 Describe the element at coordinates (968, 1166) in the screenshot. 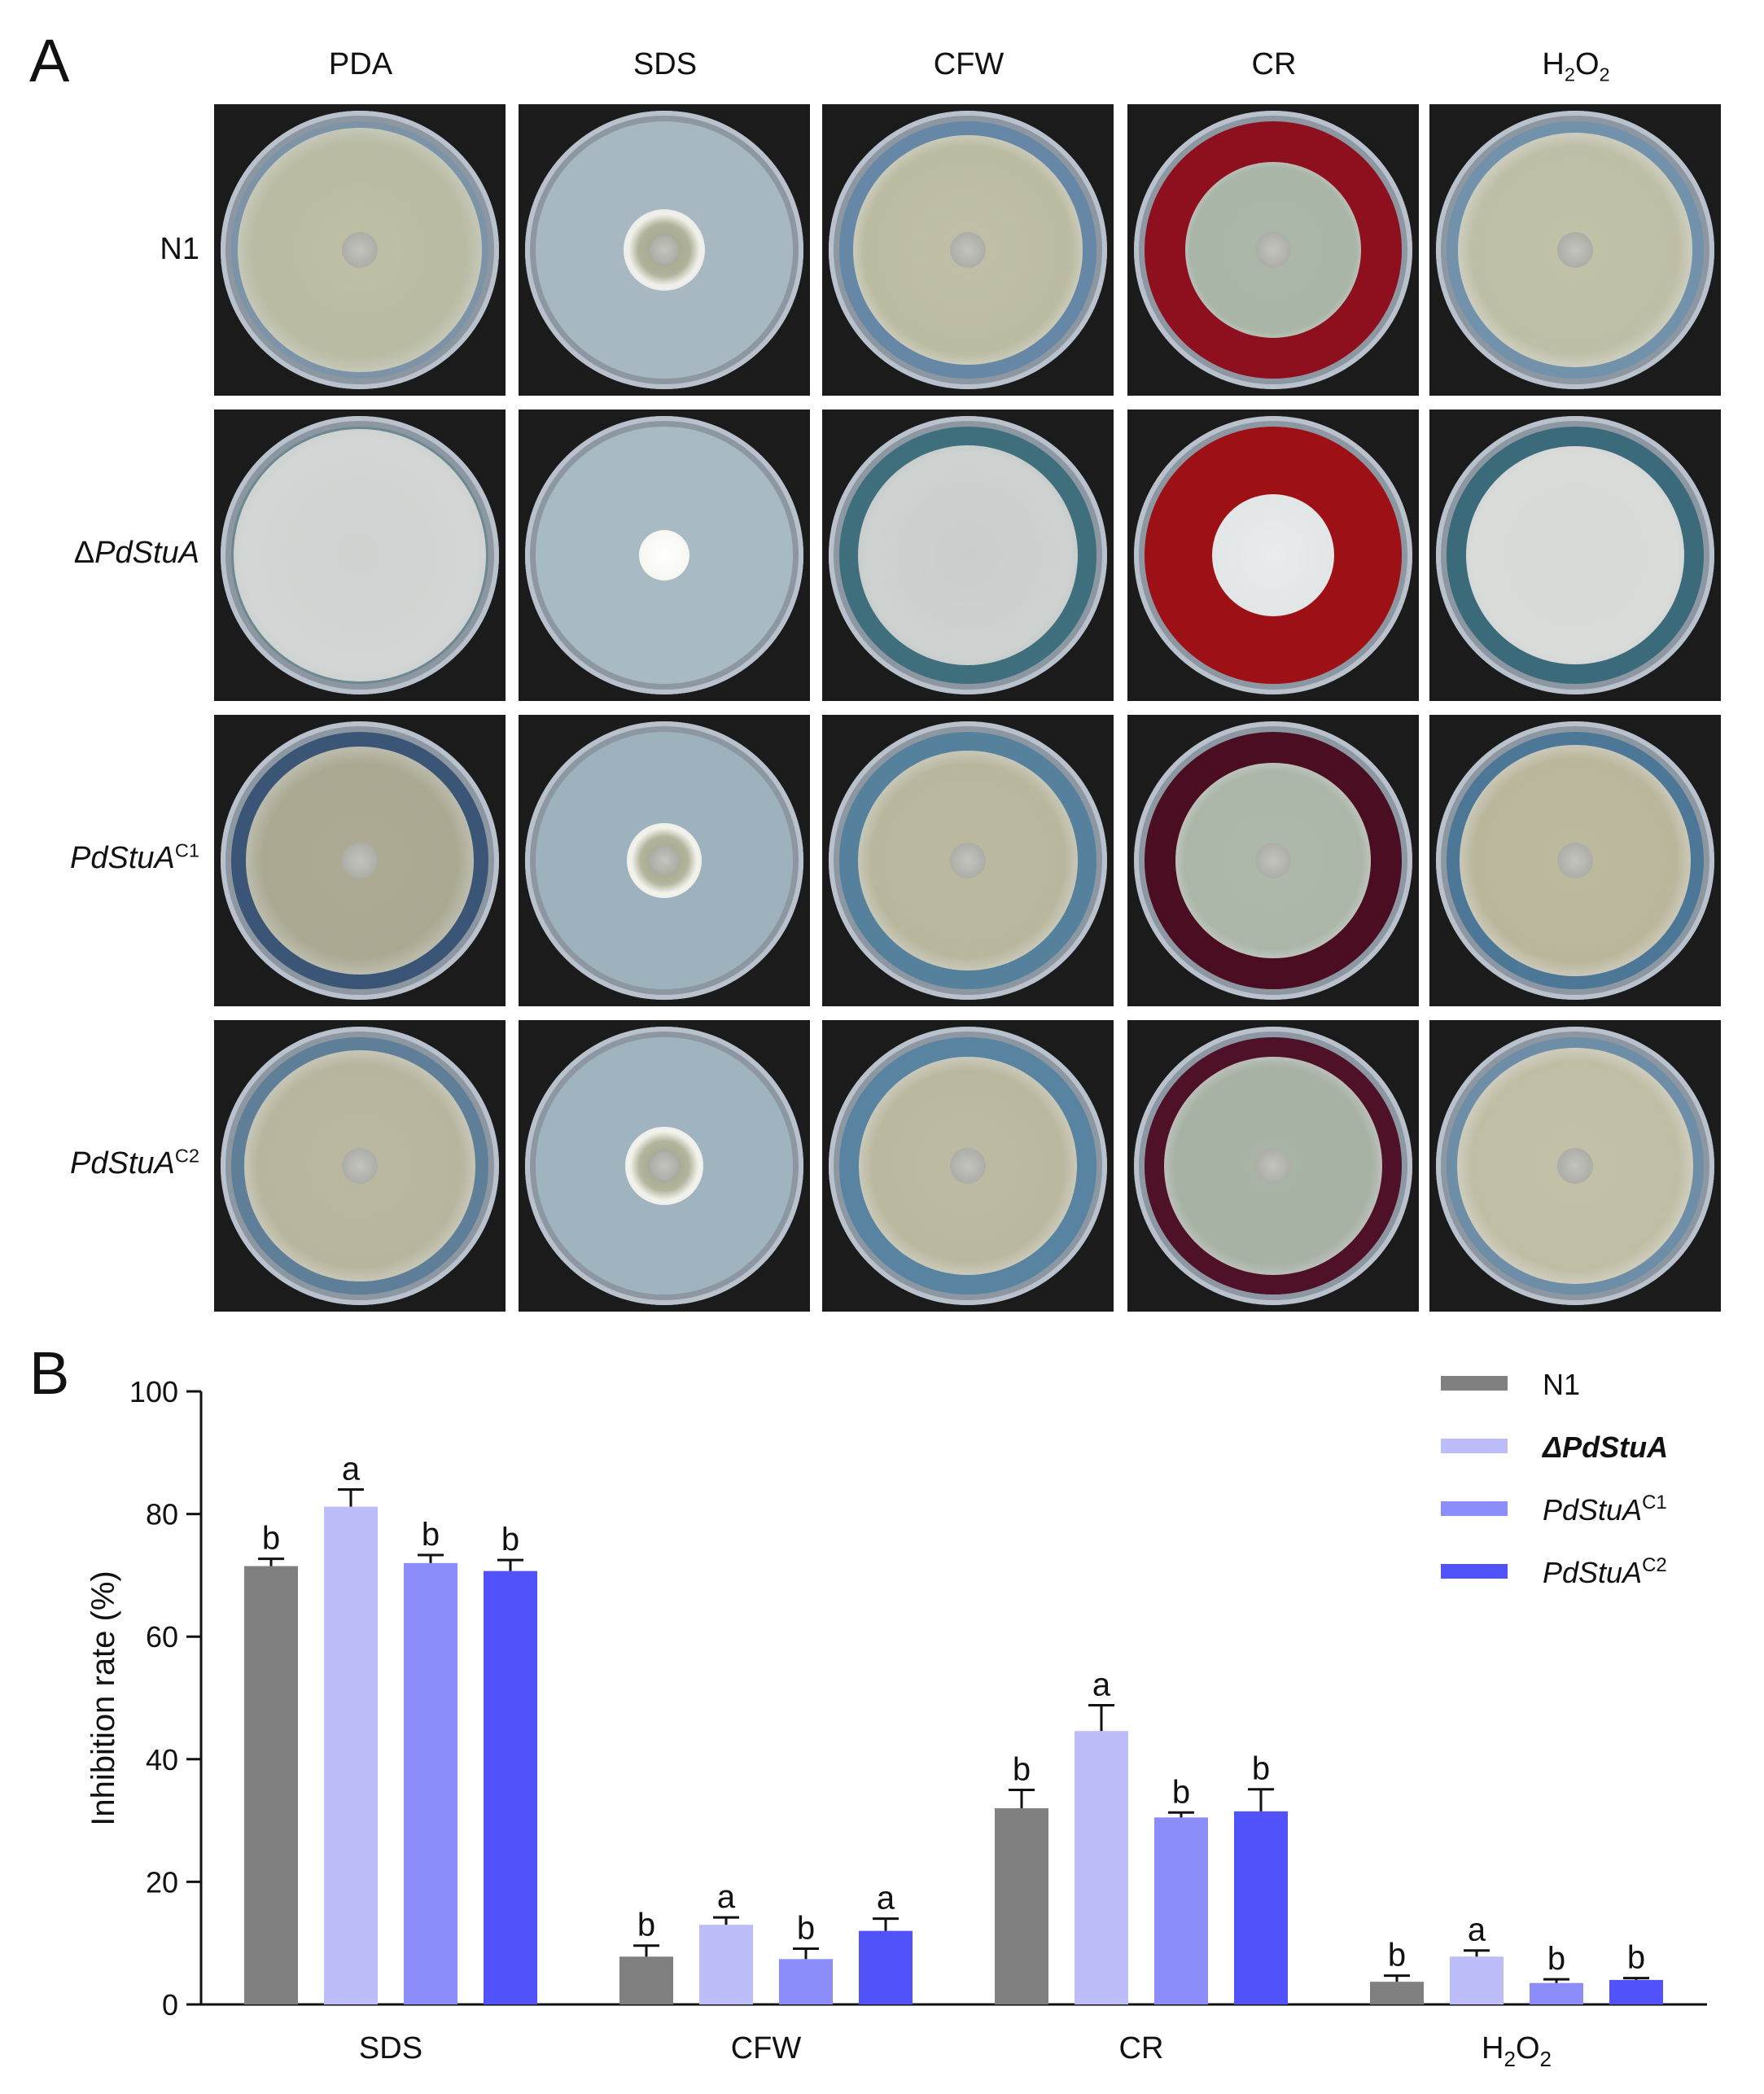

I see `plate-pdstua-c2-cfw` at that location.